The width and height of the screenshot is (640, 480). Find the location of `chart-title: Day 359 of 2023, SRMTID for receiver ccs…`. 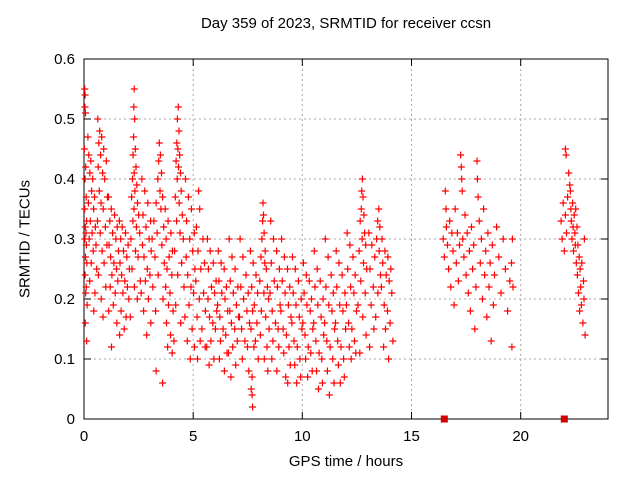

chart-title: Day 359 of 2023, SRMTID for receiver ccs… is located at coordinates (346, 23).